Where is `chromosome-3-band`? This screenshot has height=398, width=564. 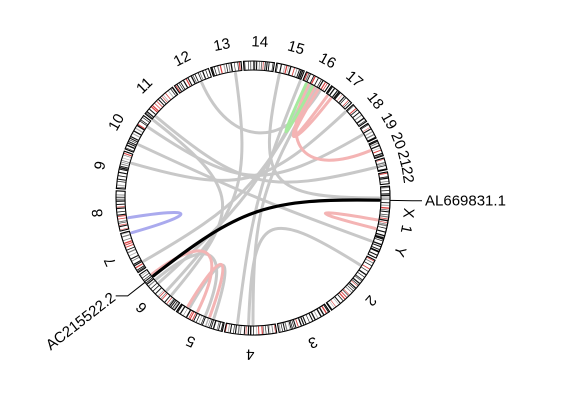 chromosome-3-band is located at coordinates (303, 318).